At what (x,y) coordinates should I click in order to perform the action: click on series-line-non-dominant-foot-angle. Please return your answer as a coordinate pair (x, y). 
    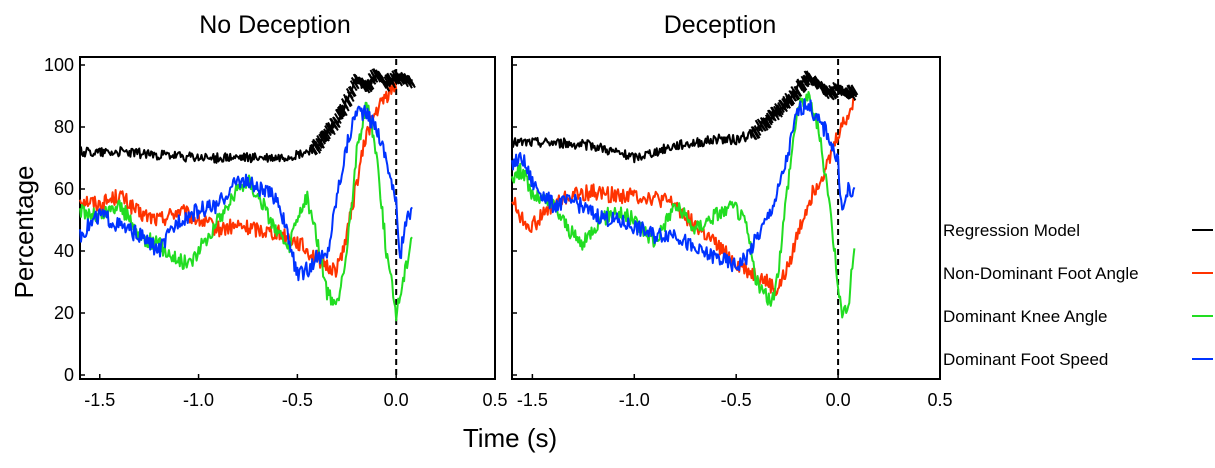
    Looking at the image, I should click on (238, 179).